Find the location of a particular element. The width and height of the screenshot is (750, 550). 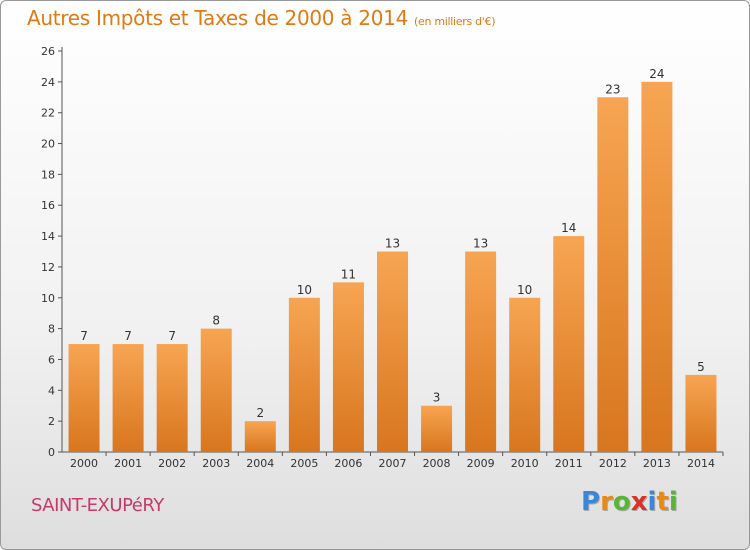

bar-2012 is located at coordinates (613, 275).